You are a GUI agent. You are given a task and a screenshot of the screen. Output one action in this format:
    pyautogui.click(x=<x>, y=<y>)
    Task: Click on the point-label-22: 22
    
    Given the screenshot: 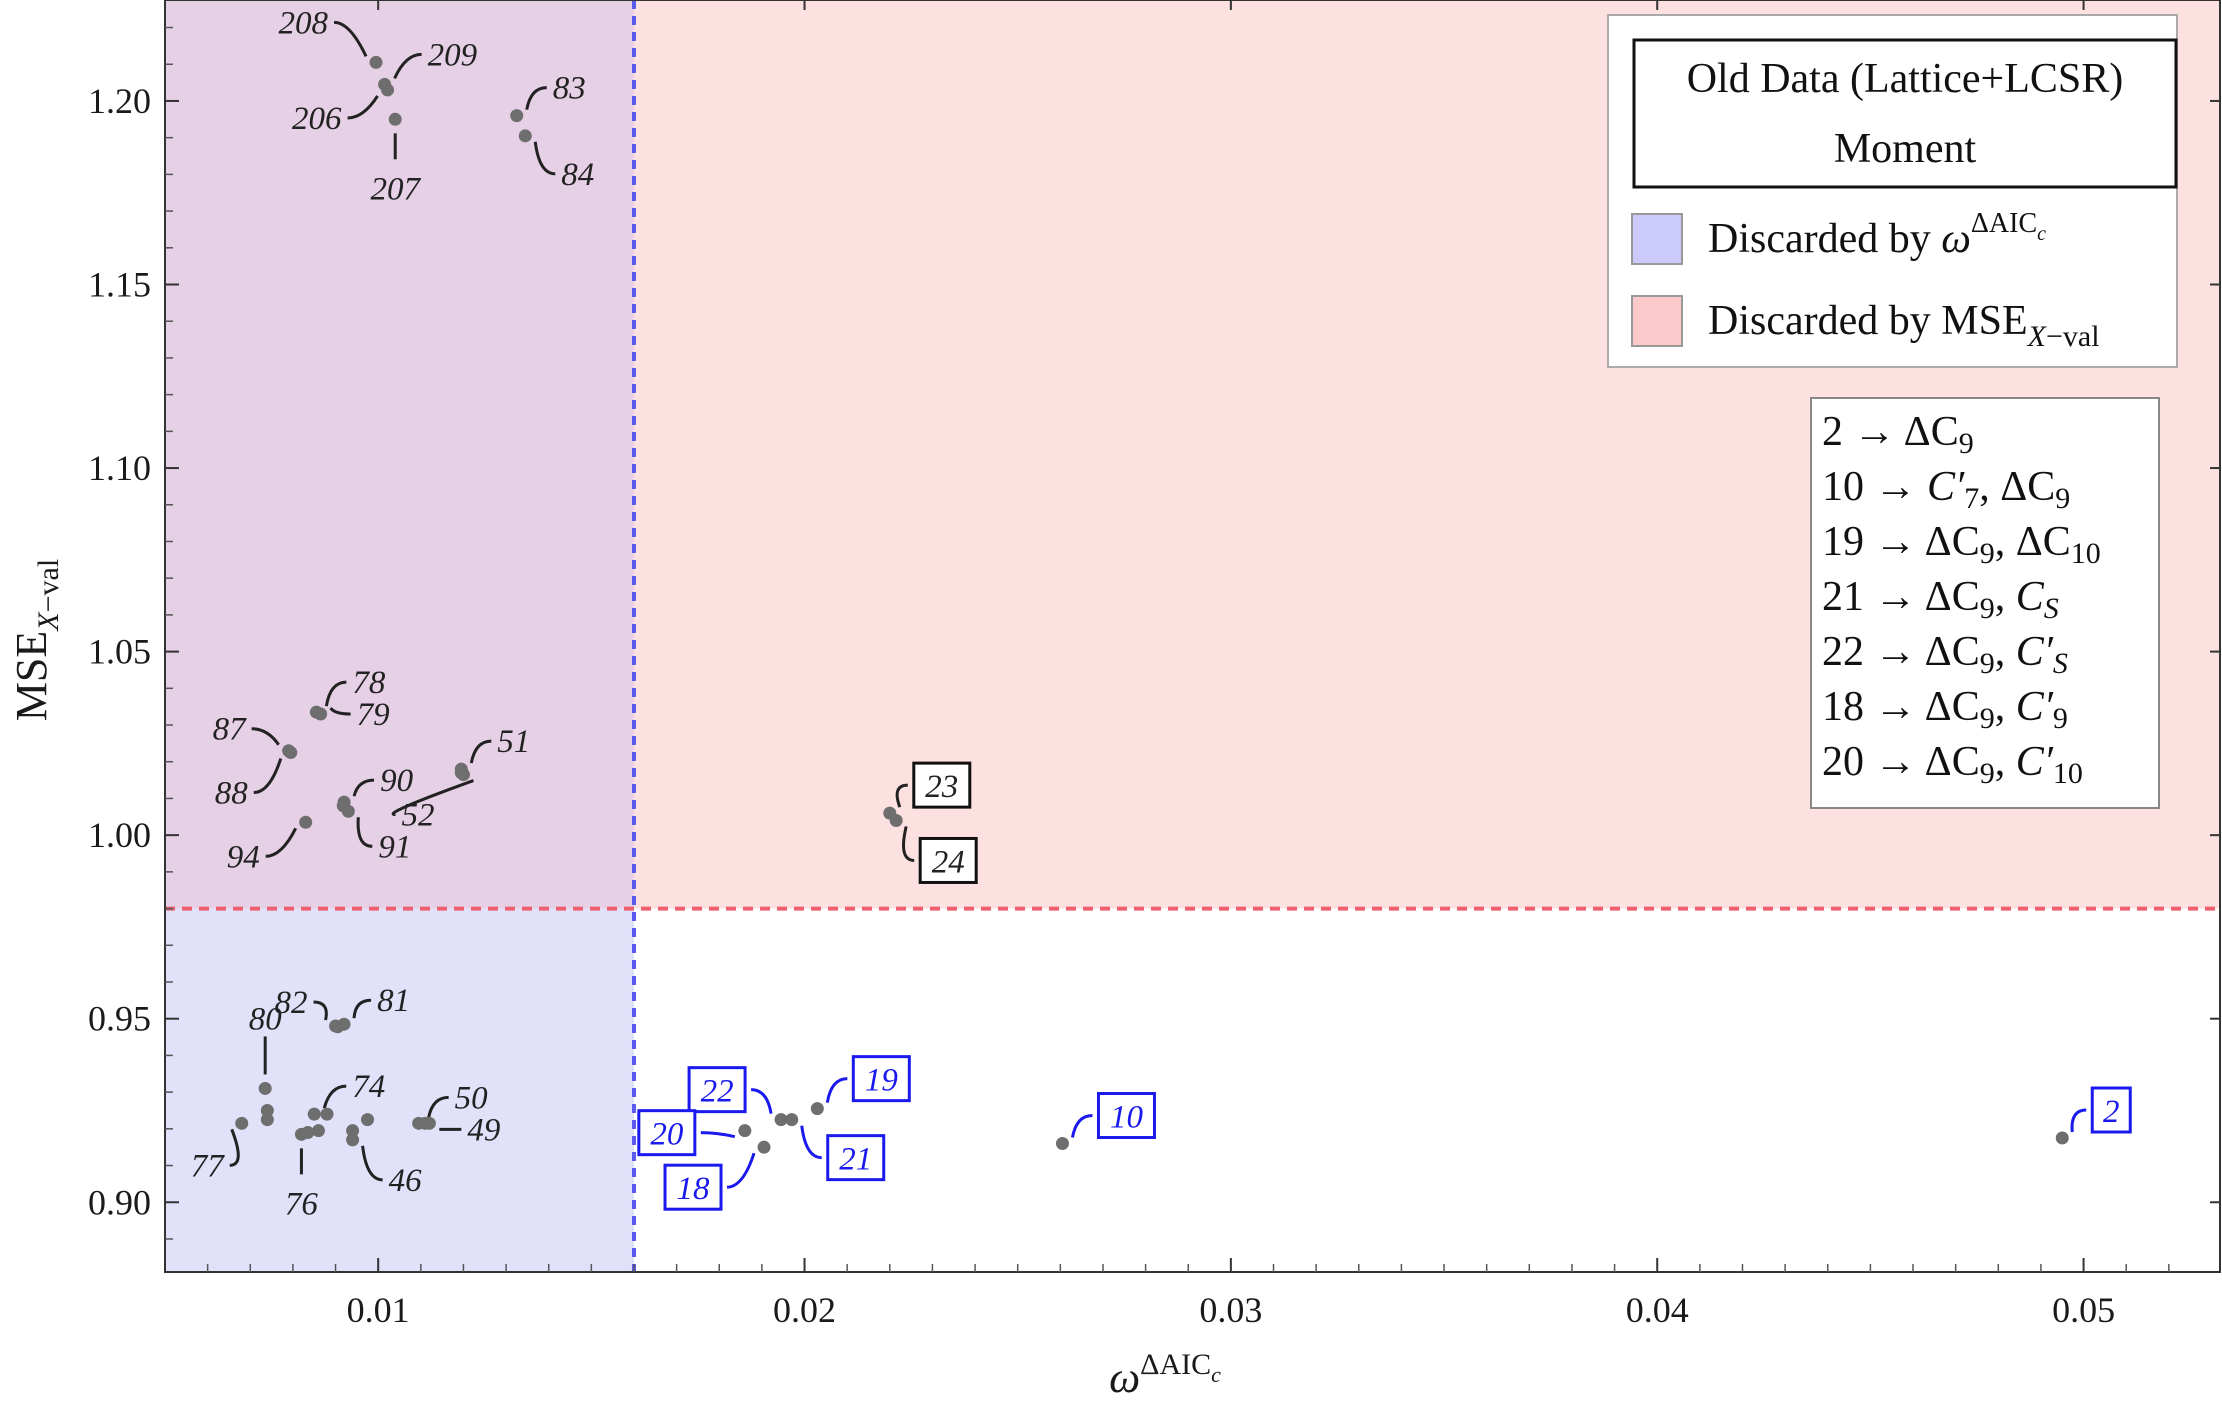 What is the action you would take?
    pyautogui.click(x=717, y=1092)
    